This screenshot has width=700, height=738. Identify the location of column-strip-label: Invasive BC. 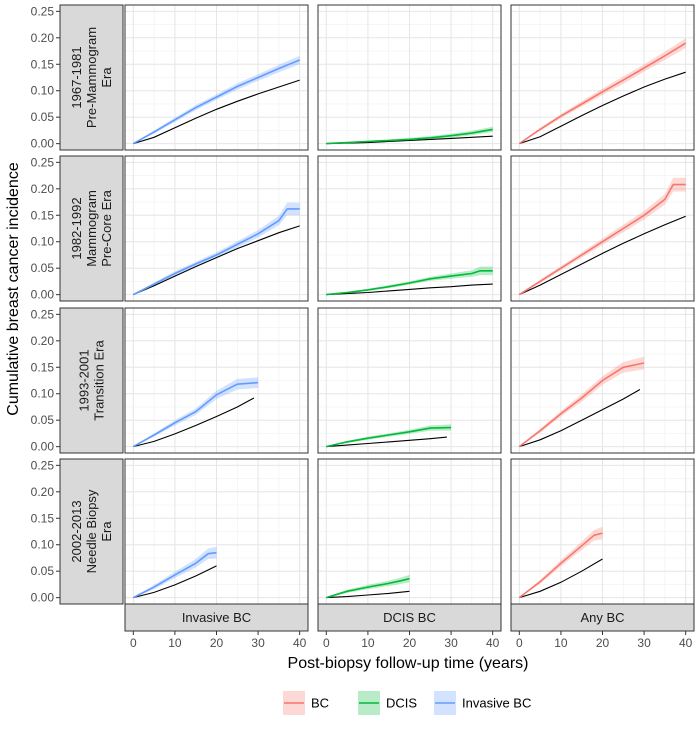
(216, 617).